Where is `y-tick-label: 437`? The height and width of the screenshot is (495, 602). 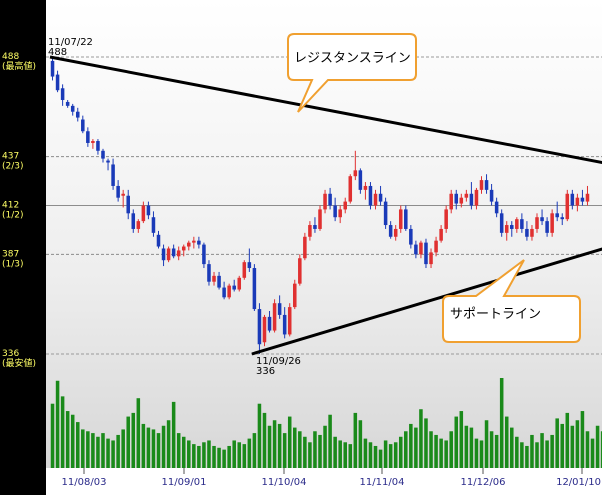
y-tick-label: 437 is located at coordinates (10, 157).